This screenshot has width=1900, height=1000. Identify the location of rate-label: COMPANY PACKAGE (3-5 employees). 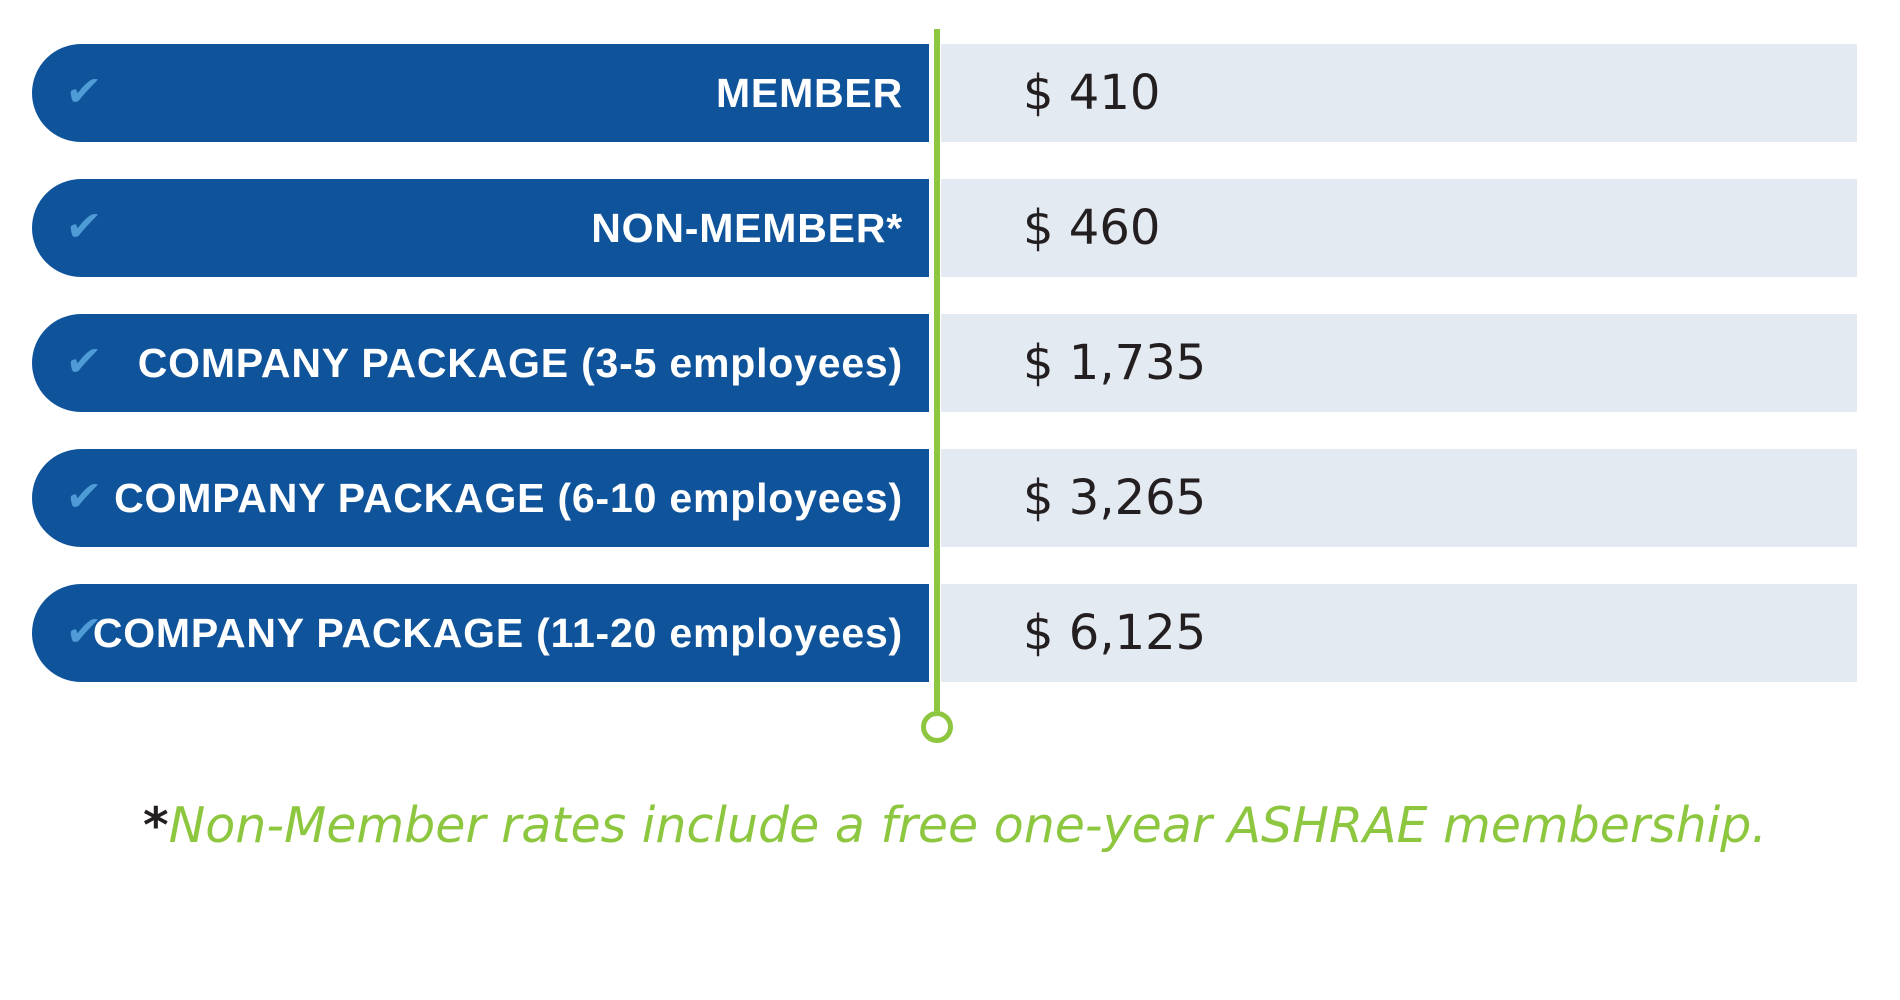
(520, 362).